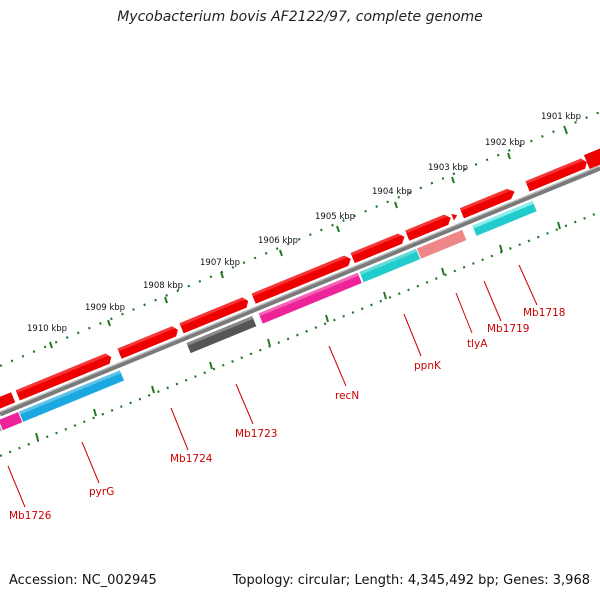 The width and height of the screenshot is (600, 600). Describe the element at coordinates (451, 580) in the screenshot. I see `length-value: 4,345,492 bp` at that location.